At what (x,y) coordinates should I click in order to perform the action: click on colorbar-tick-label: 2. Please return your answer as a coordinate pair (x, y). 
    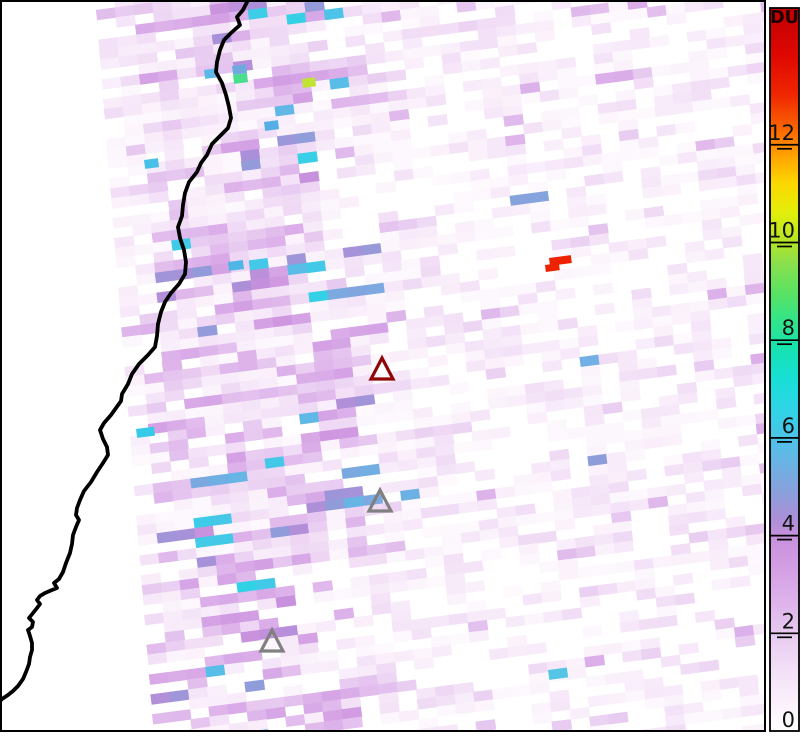
    Looking at the image, I should click on (788, 621).